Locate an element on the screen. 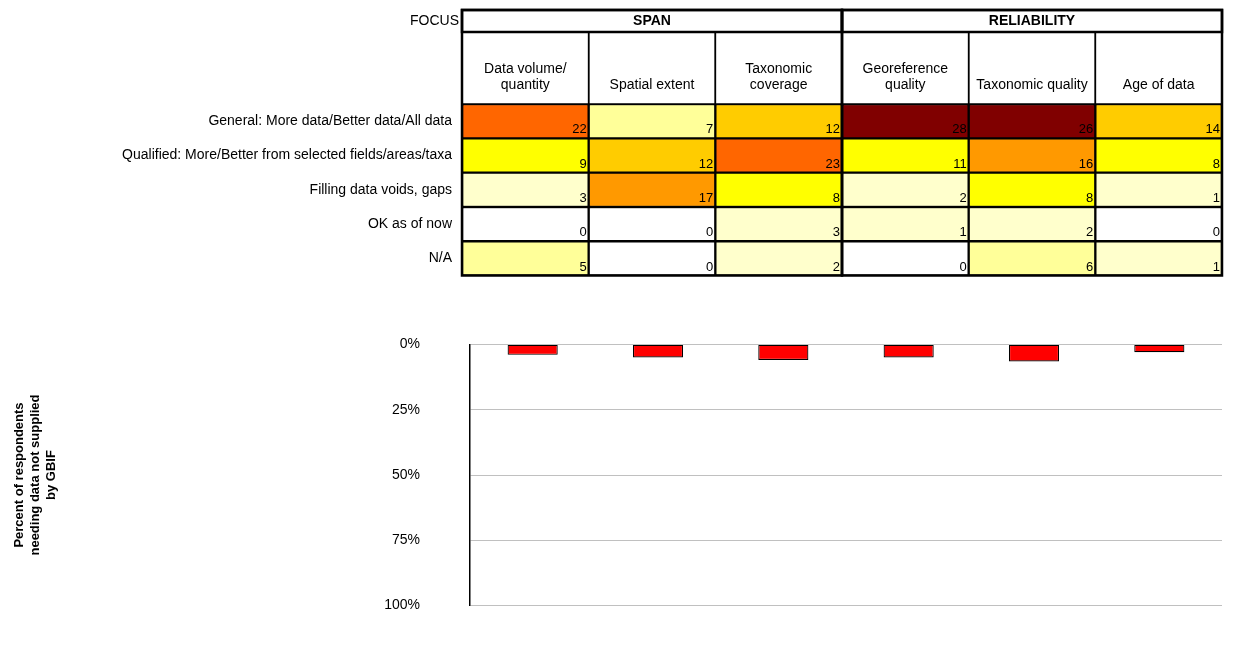 This screenshot has height=667, width=1236. x-tick-label: Georeference quality is located at coordinates (905, 76).